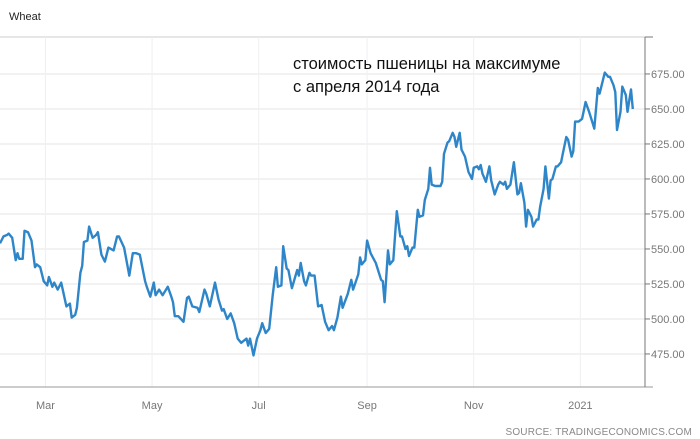  Describe the element at coordinates (668, 180) in the screenshot. I see `y-tick-label: 600.00` at that location.